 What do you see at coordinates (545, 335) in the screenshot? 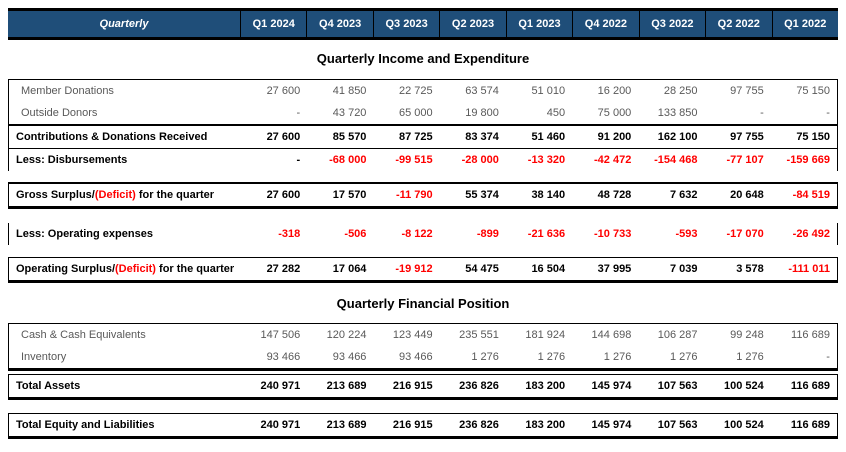
I see `cell-value: 181 924` at bounding box center [545, 335].